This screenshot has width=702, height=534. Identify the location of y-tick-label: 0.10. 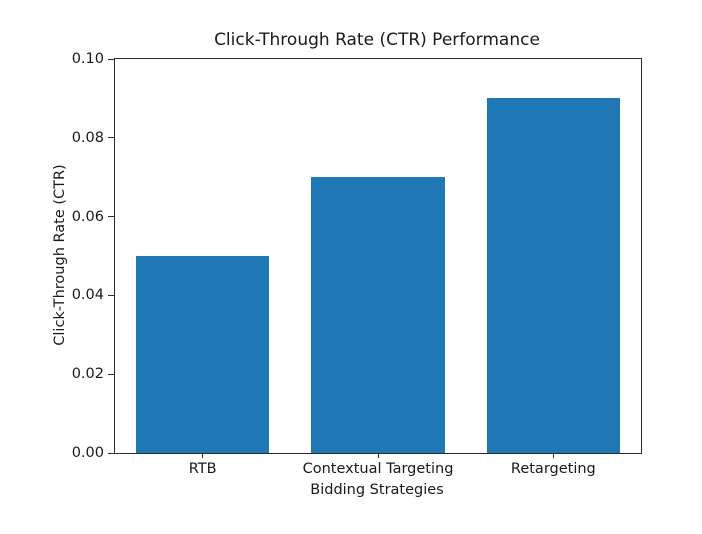
(87, 59).